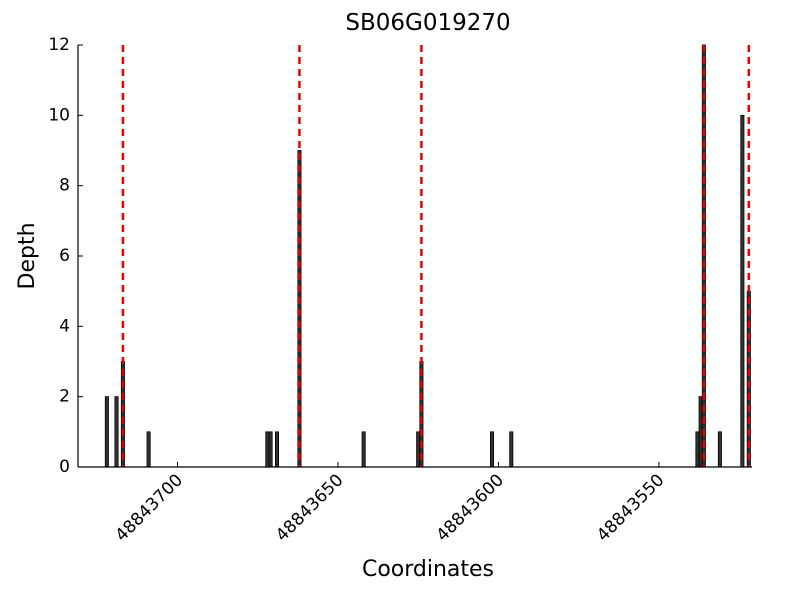 This screenshot has height=600, width=800. Describe the element at coordinates (59, 45) in the screenshot. I see `y-tick-label: 12` at that location.